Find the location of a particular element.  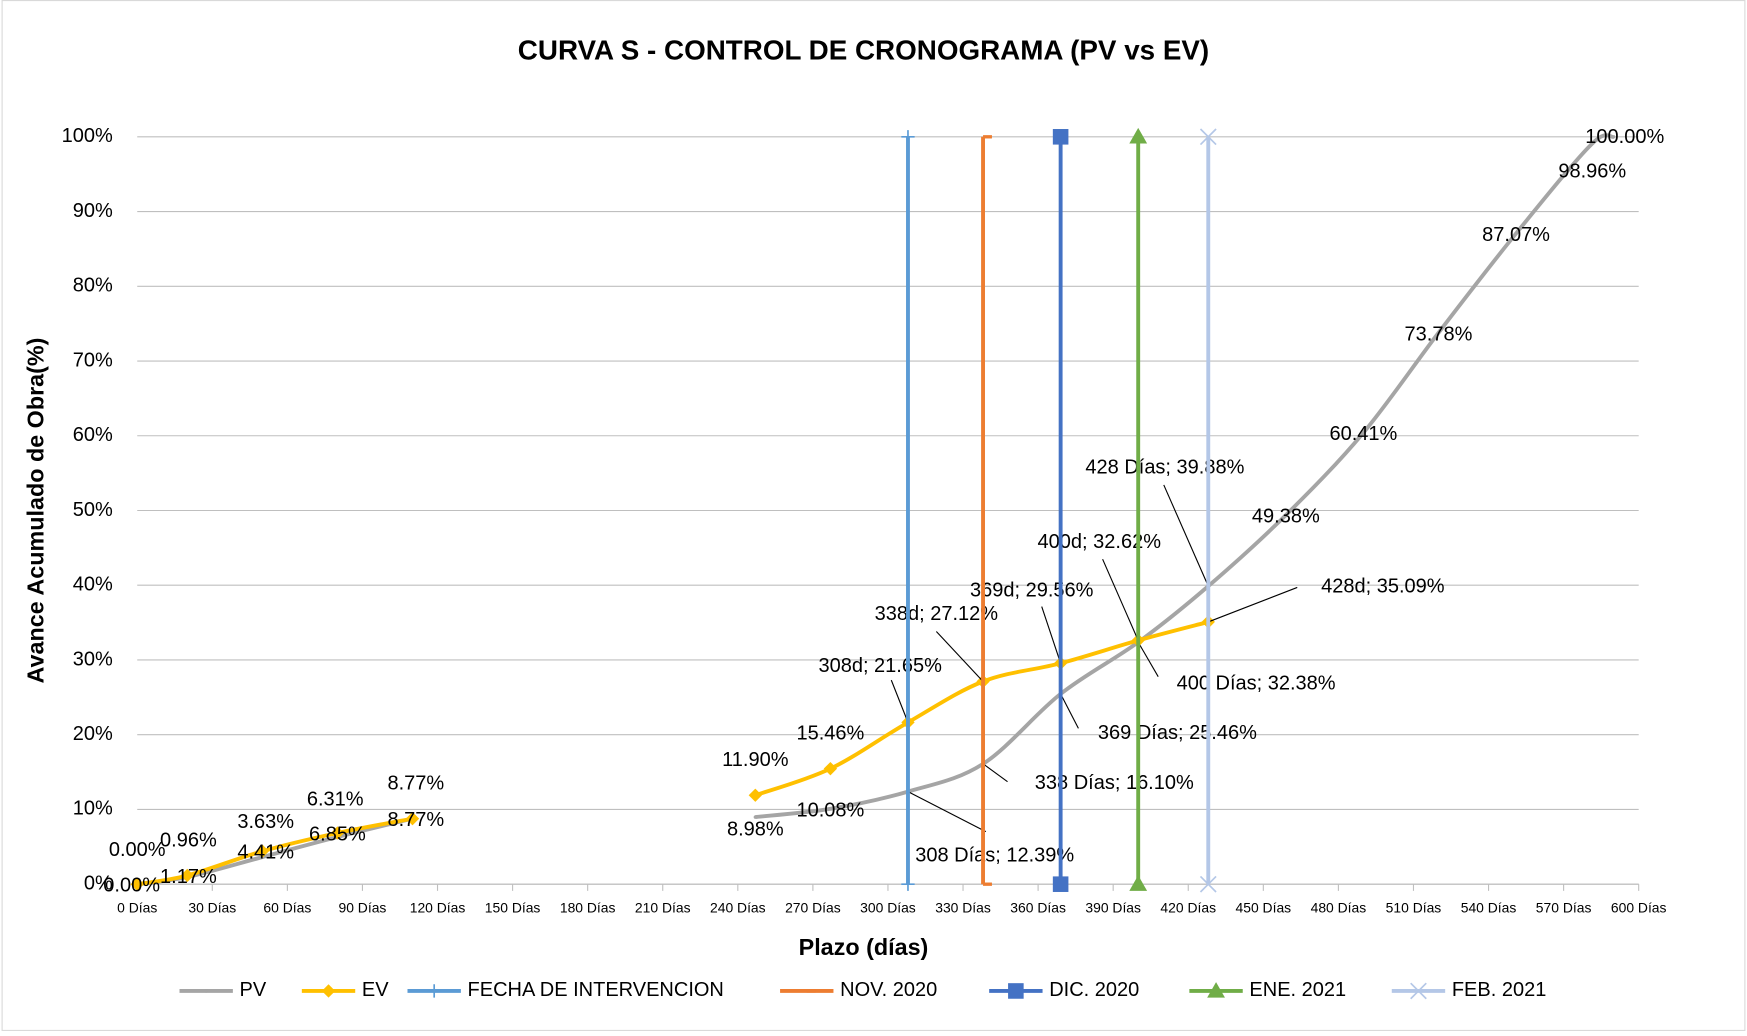

x-tick-label: 360 Días is located at coordinates (1038, 907).